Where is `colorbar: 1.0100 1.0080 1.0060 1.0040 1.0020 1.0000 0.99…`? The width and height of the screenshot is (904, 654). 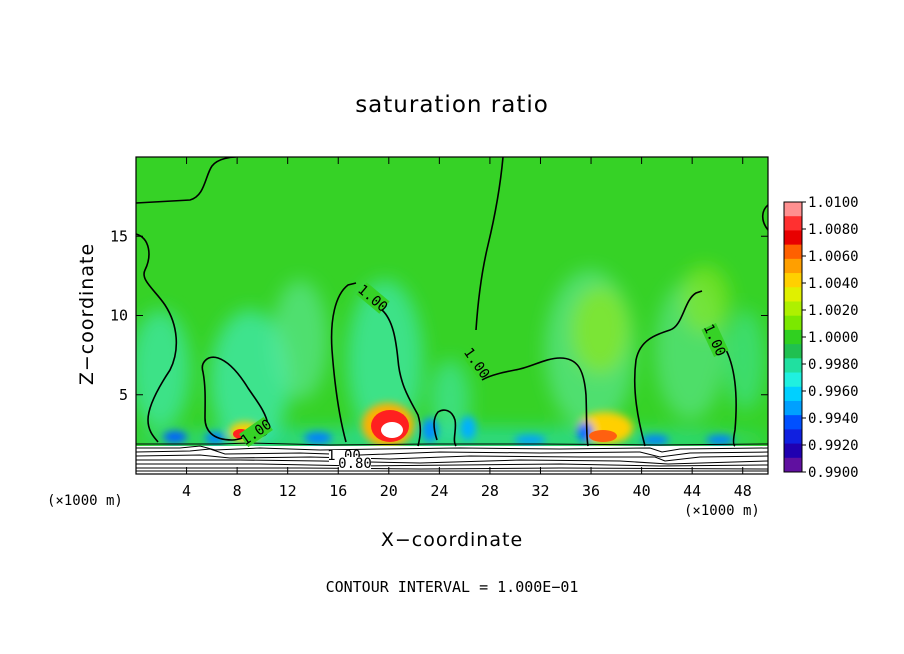
colorbar: 1.0100 1.0080 1.0060 1.0040 1.0020 1.0000 0.99… is located at coordinates (821, 338).